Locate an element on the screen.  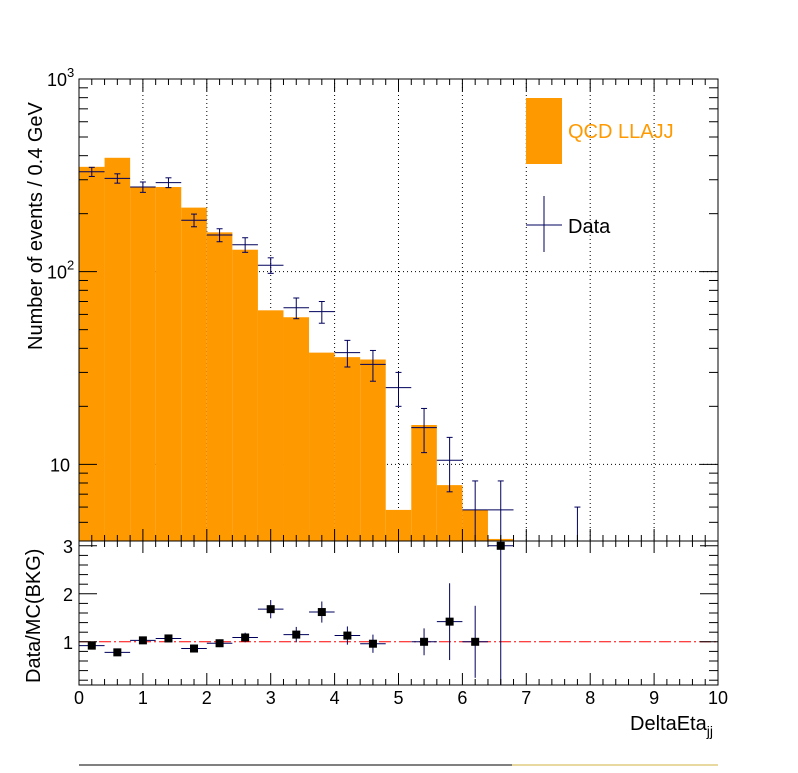
ratio-x-tick-label: 8 is located at coordinates (590, 698).